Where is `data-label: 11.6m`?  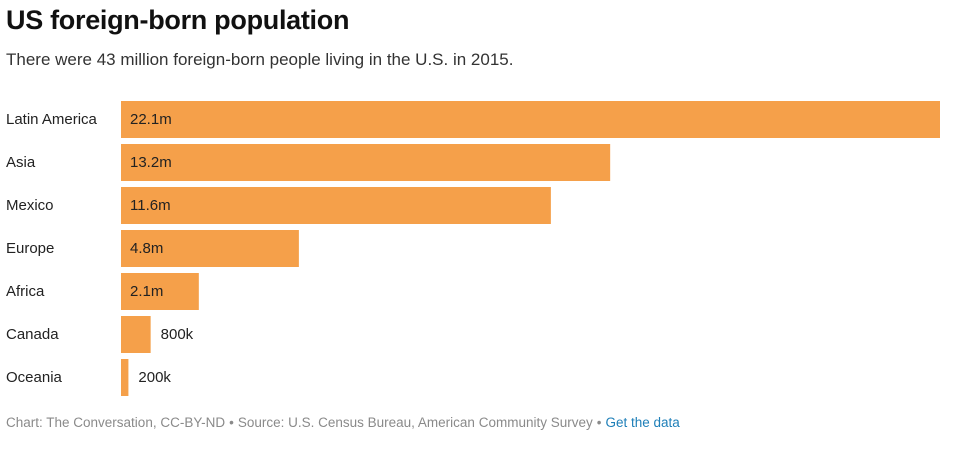 data-label: 11.6m is located at coordinates (150, 205).